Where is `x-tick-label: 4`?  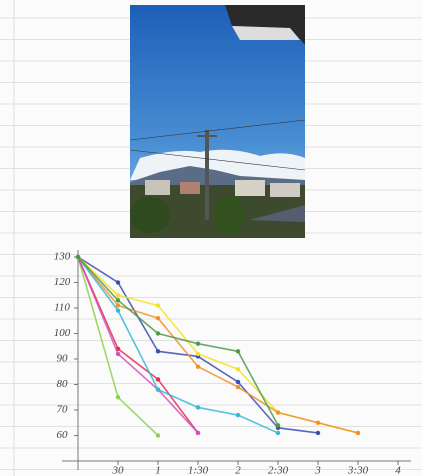 x-tick-label: 4 is located at coordinates (398, 470).